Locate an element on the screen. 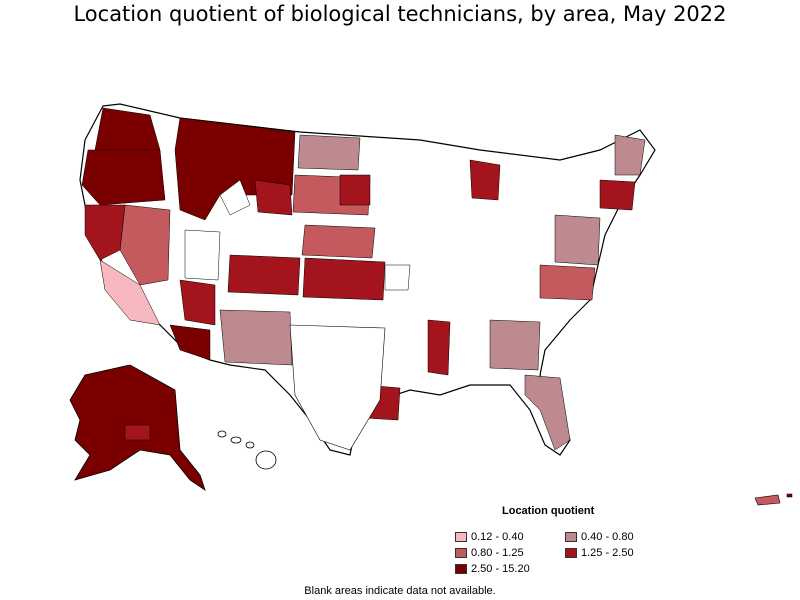 The image size is (800, 600). legend-label: 1.25 - 2.50 is located at coordinates (607, 553).